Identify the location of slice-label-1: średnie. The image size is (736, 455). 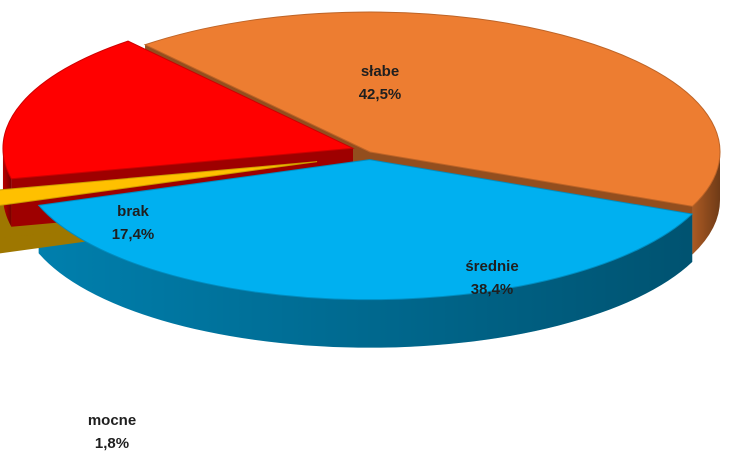
(491, 266).